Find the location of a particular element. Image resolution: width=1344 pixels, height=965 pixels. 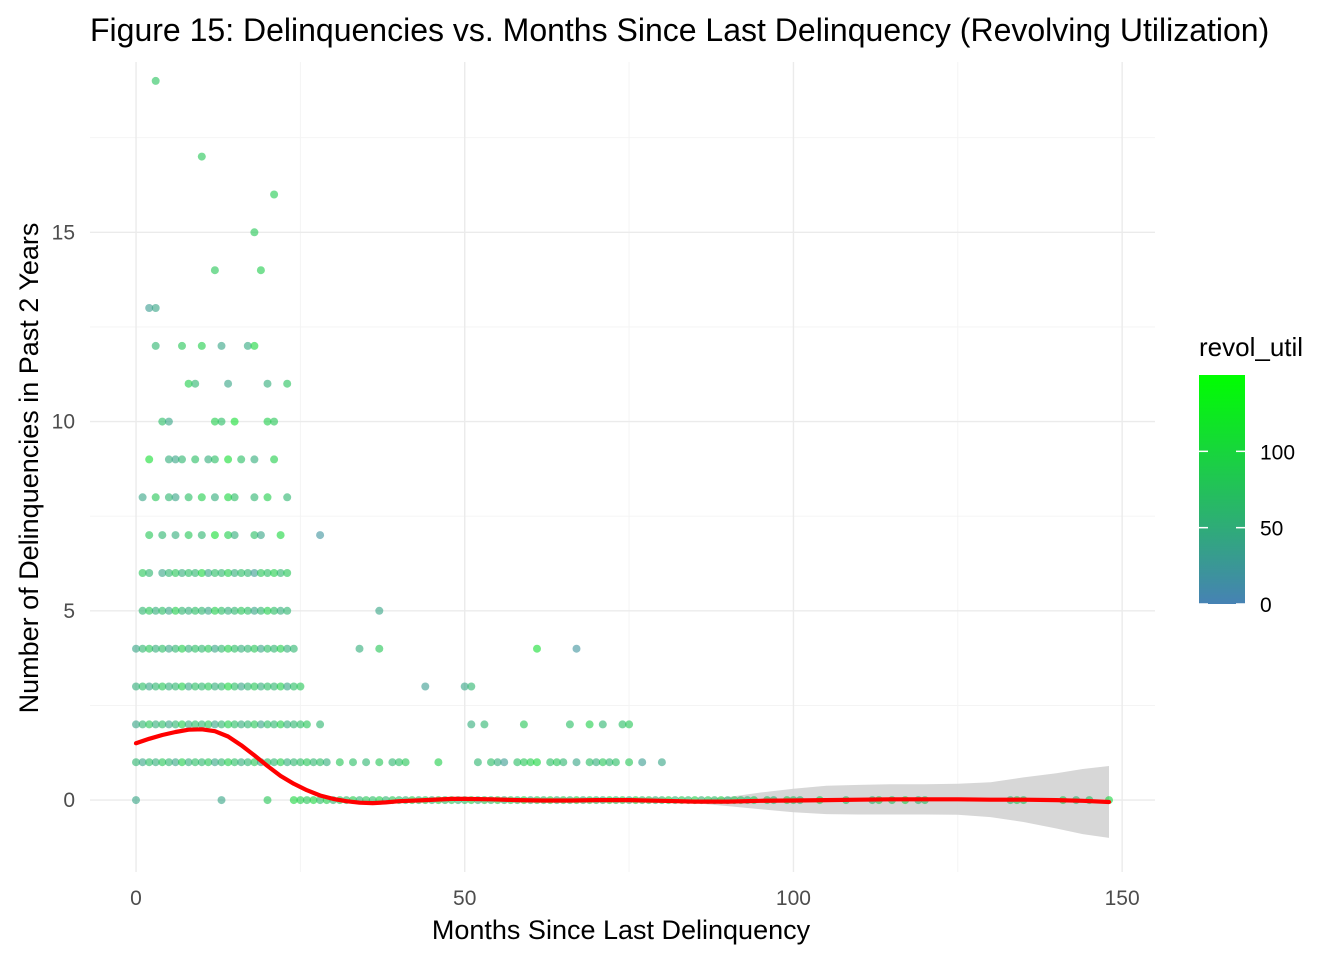

smooth-trend-line is located at coordinates (622, 766).